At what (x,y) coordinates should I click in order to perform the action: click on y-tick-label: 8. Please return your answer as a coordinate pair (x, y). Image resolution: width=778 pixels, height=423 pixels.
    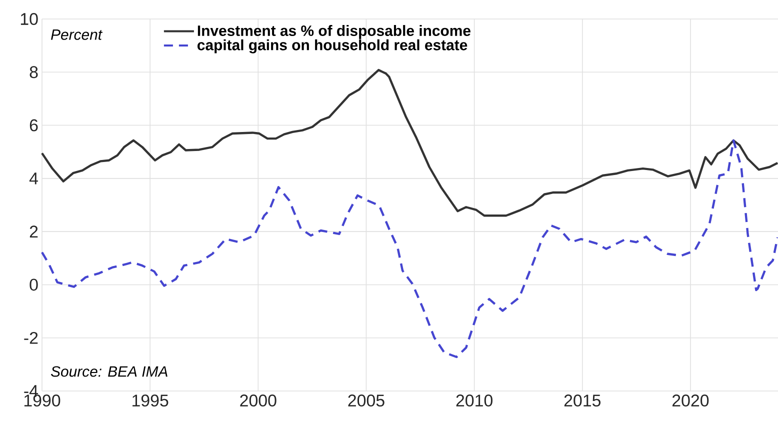
    Looking at the image, I should click on (34, 72).